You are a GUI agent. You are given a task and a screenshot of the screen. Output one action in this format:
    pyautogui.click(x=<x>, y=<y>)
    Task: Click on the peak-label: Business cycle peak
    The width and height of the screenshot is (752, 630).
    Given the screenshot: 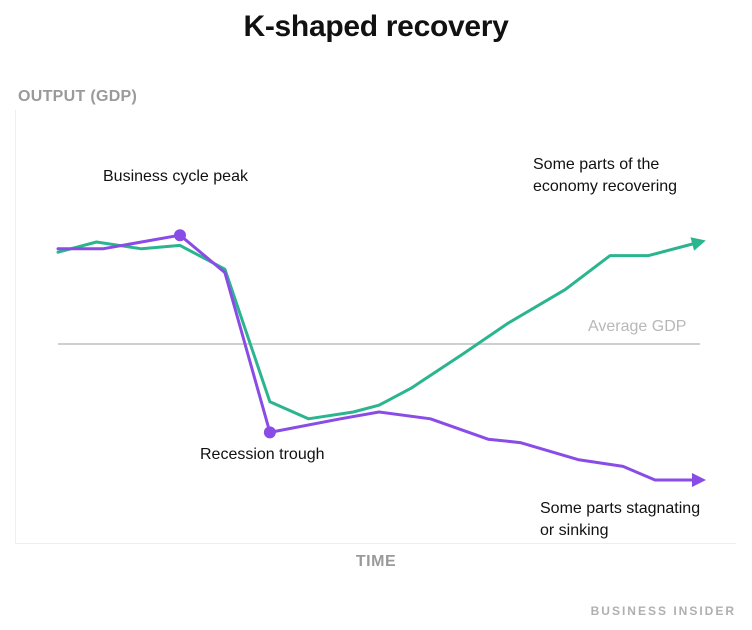 What is the action you would take?
    pyautogui.click(x=175, y=176)
    